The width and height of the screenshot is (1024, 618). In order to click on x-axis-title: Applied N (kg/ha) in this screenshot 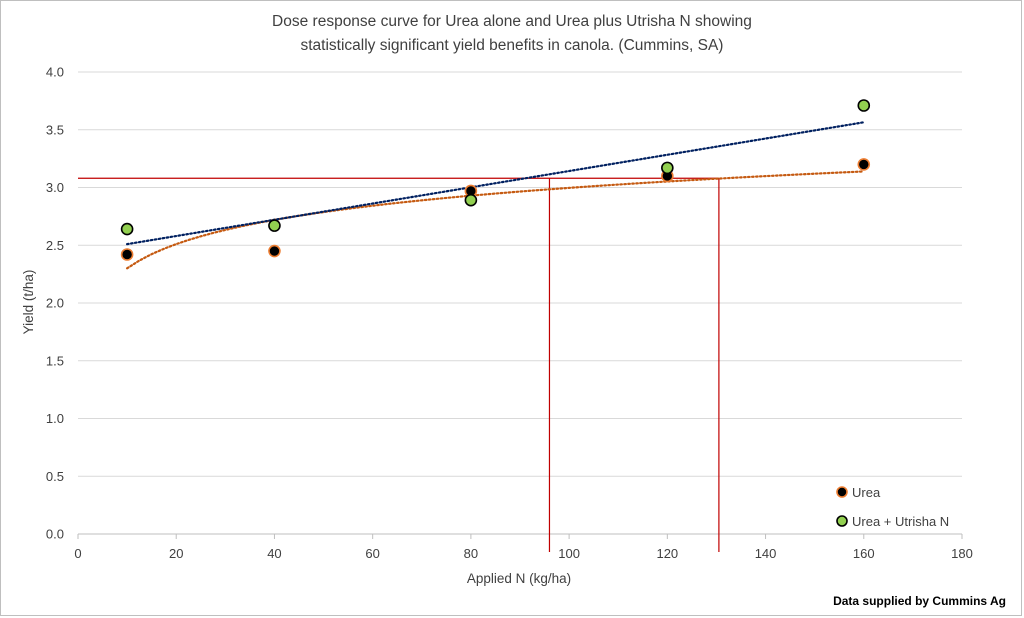, I will do `click(519, 578)`.